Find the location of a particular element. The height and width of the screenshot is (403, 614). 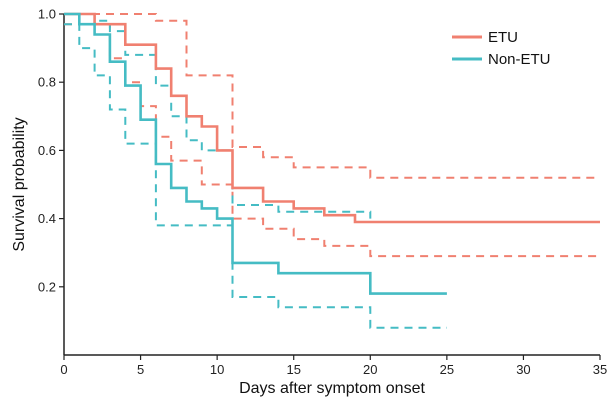

legend: ETU Non-ETU is located at coordinates (501, 48).